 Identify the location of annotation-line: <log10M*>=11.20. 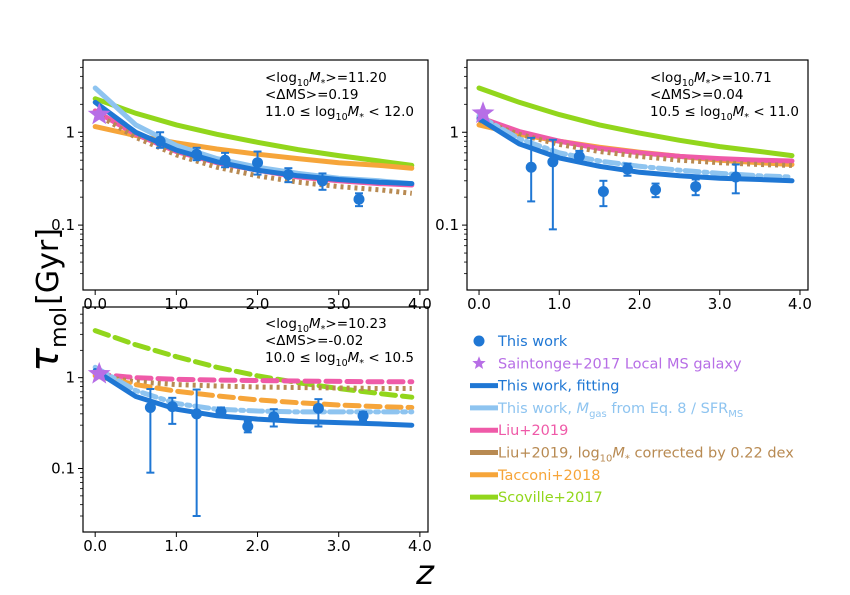
(326, 79).